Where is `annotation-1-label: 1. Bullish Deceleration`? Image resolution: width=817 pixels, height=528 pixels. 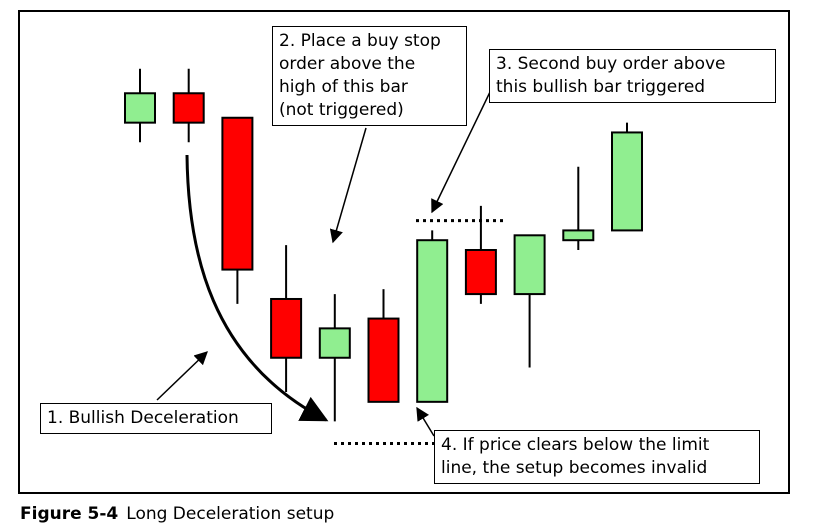 annotation-1-label: 1. Bullish Deceleration is located at coordinates (156, 418).